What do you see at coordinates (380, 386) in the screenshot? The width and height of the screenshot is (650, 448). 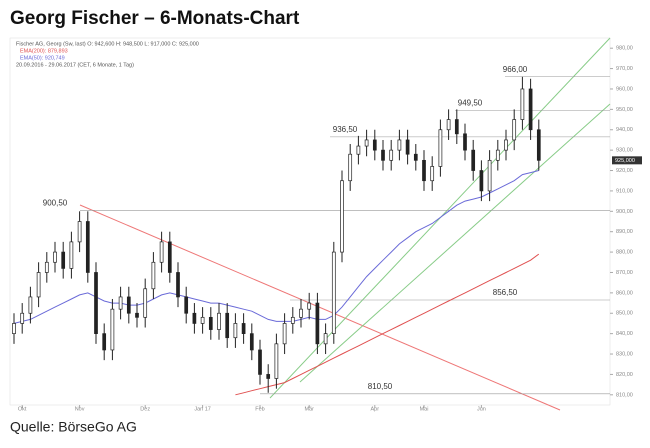 I see `level-label: 810,50` at bounding box center [380, 386].